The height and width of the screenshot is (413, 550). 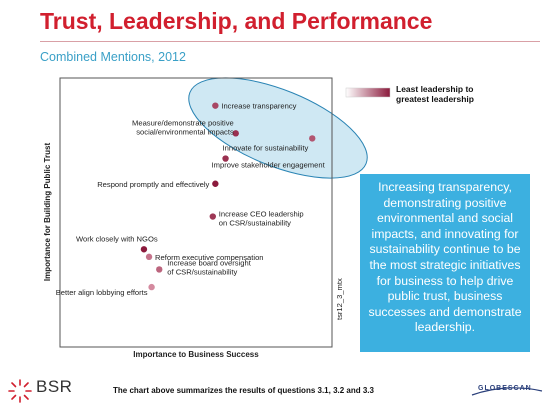 I want to click on globescan-logo-icon, so click(x=507, y=391).